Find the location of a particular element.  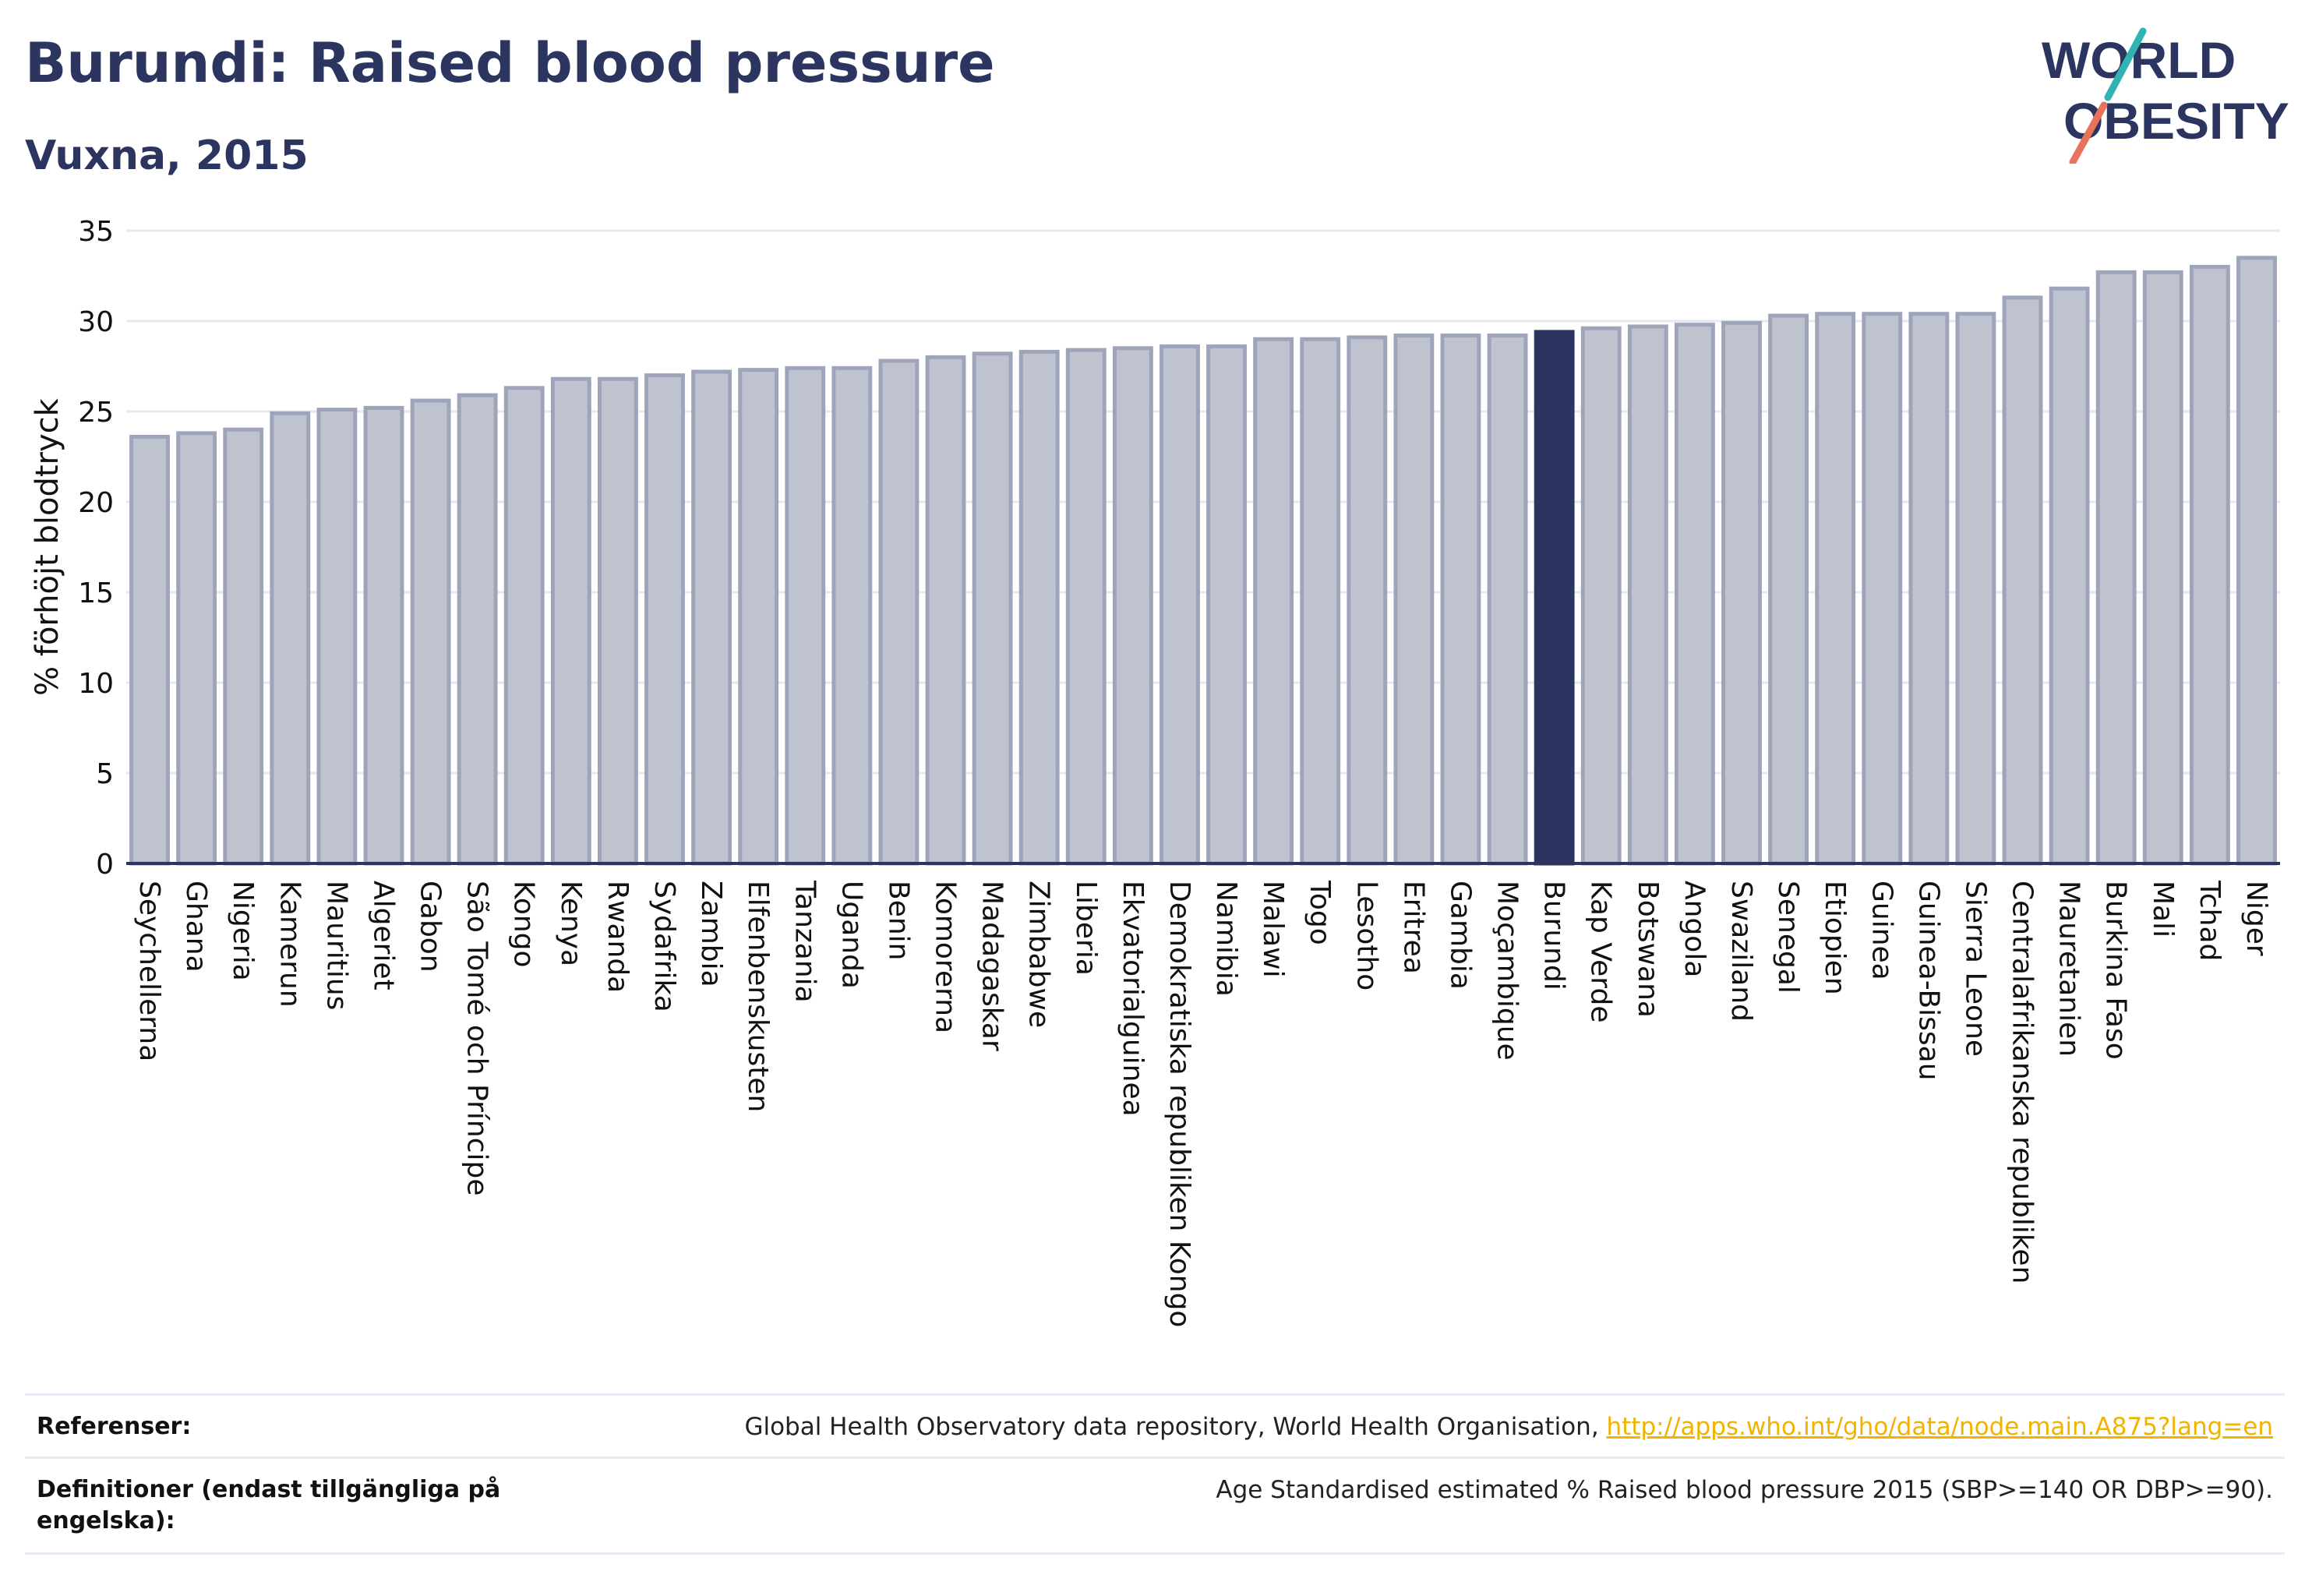

x-tick-label: Centralafrikanska republiken is located at coordinates (2023, 1082).